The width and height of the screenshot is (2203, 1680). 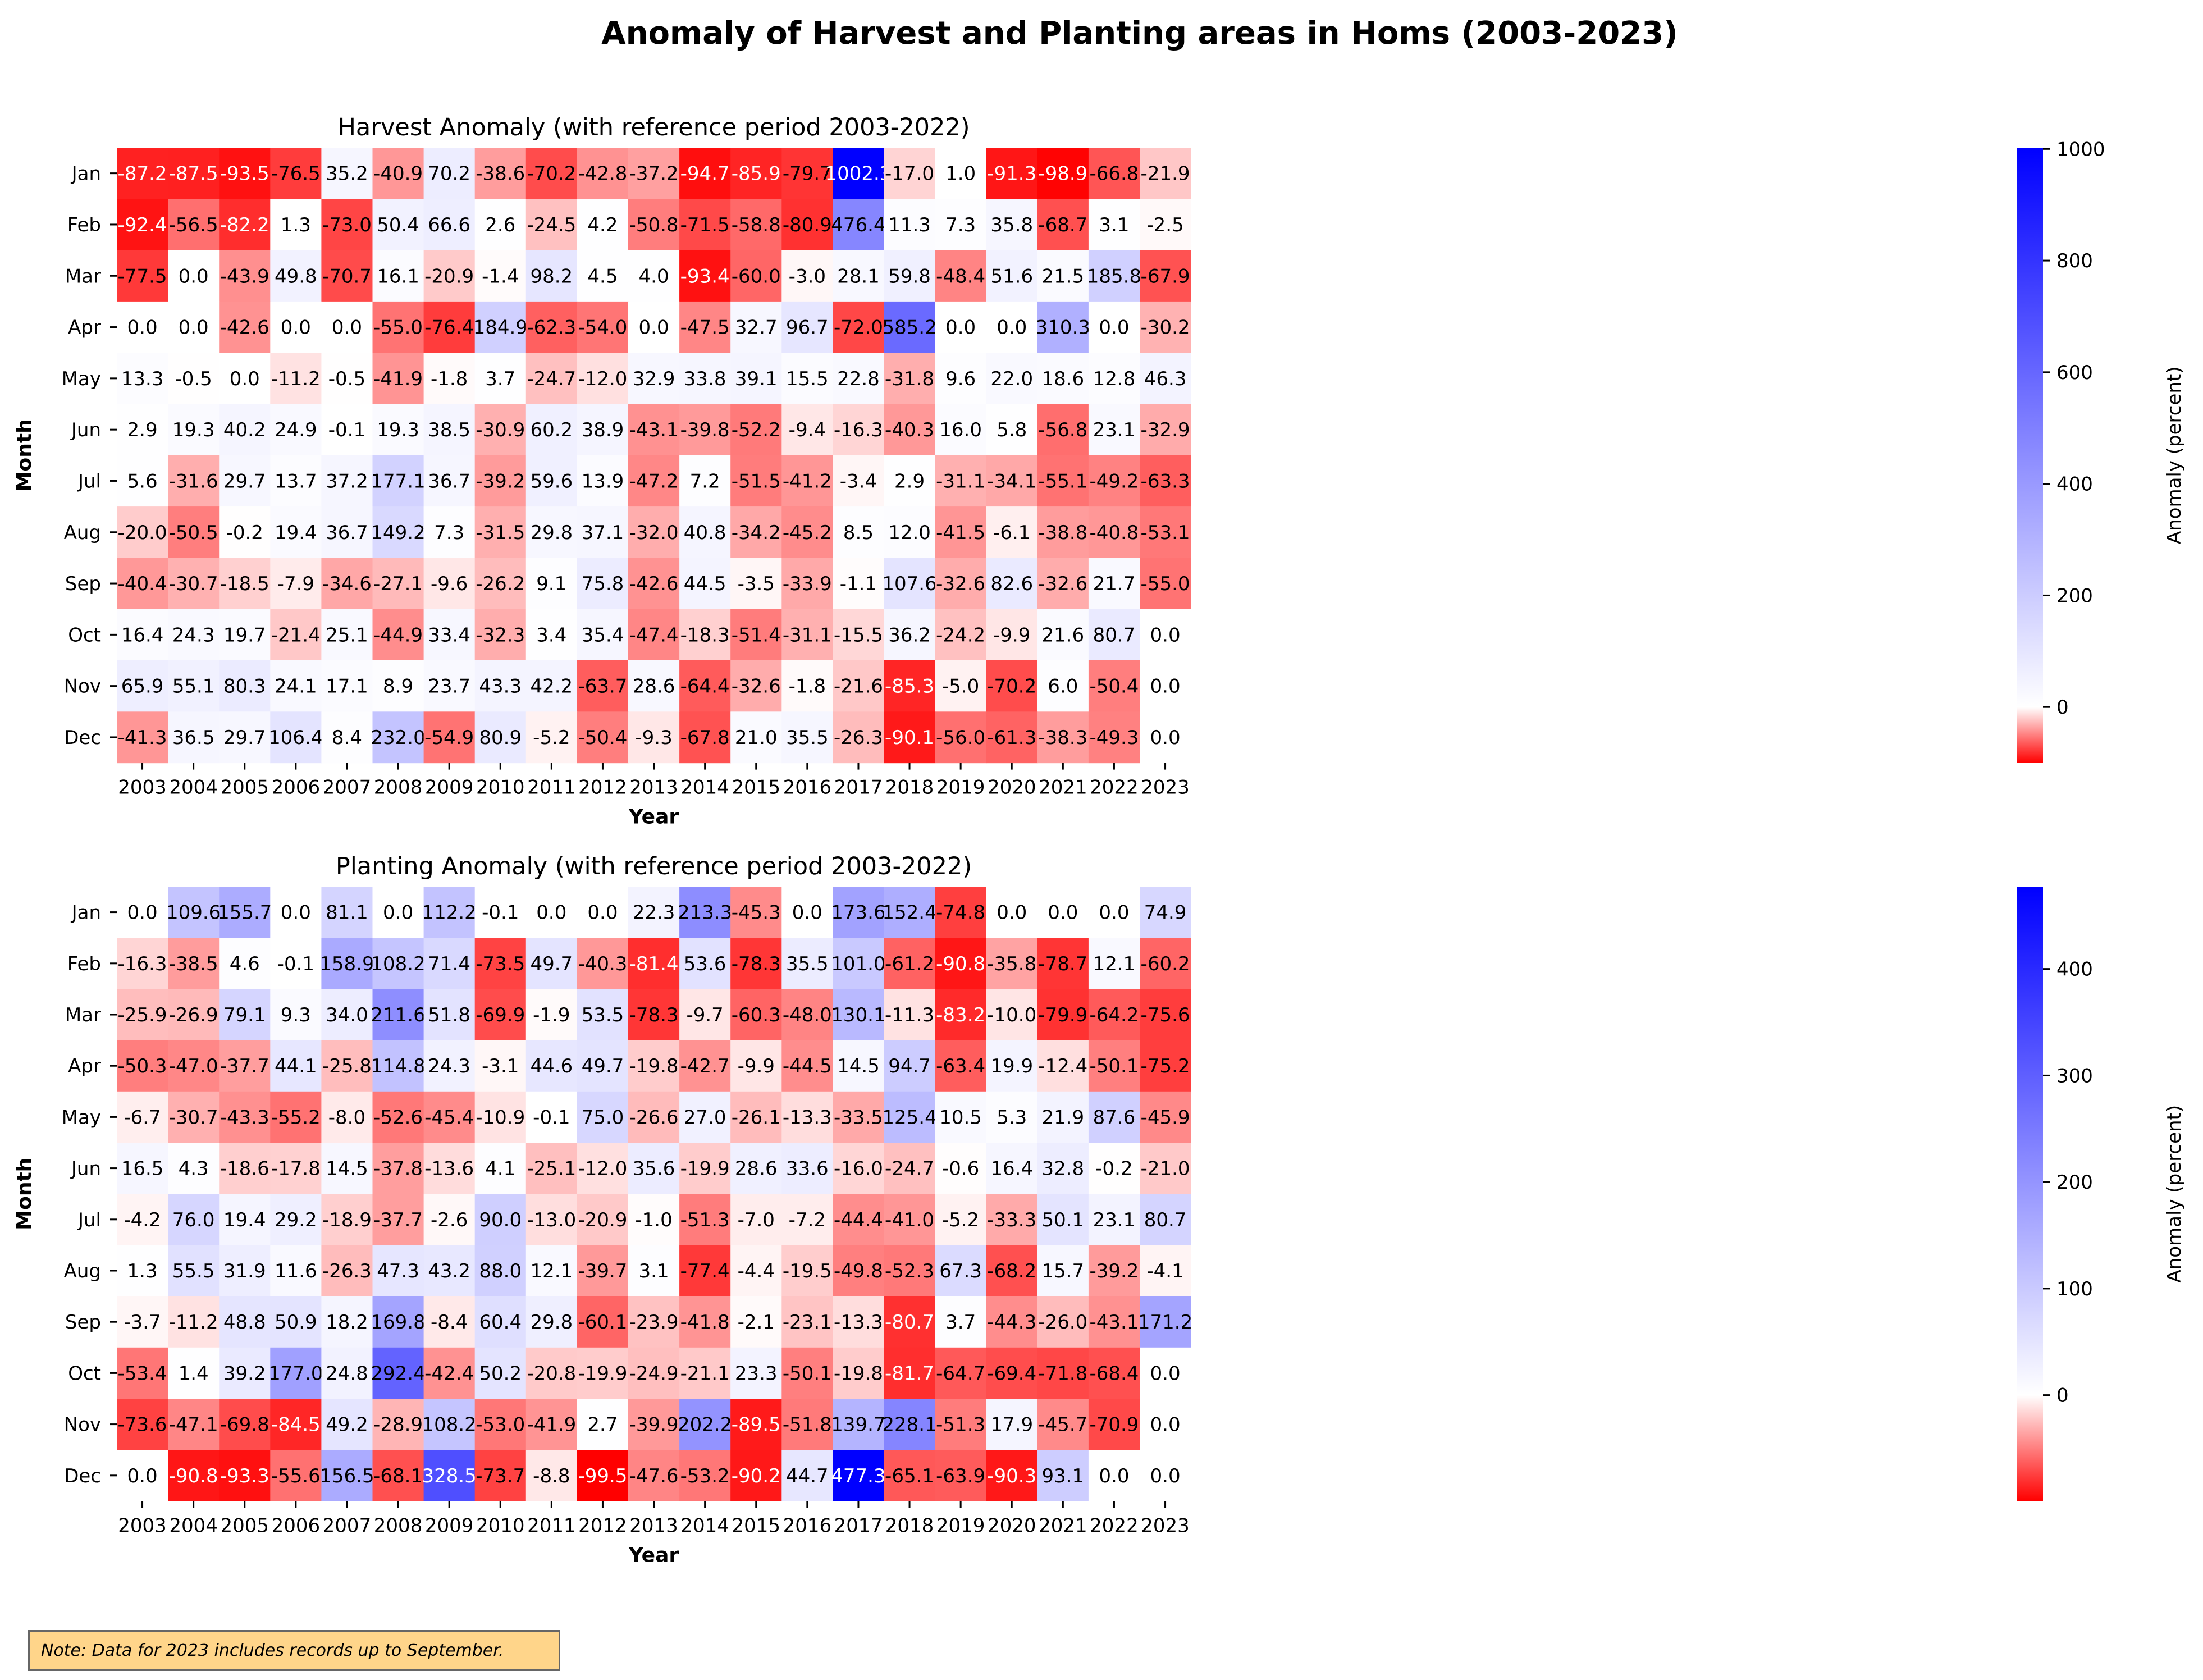 What do you see at coordinates (244, 276) in the screenshot?
I see `cell-value-label: -43.9` at bounding box center [244, 276].